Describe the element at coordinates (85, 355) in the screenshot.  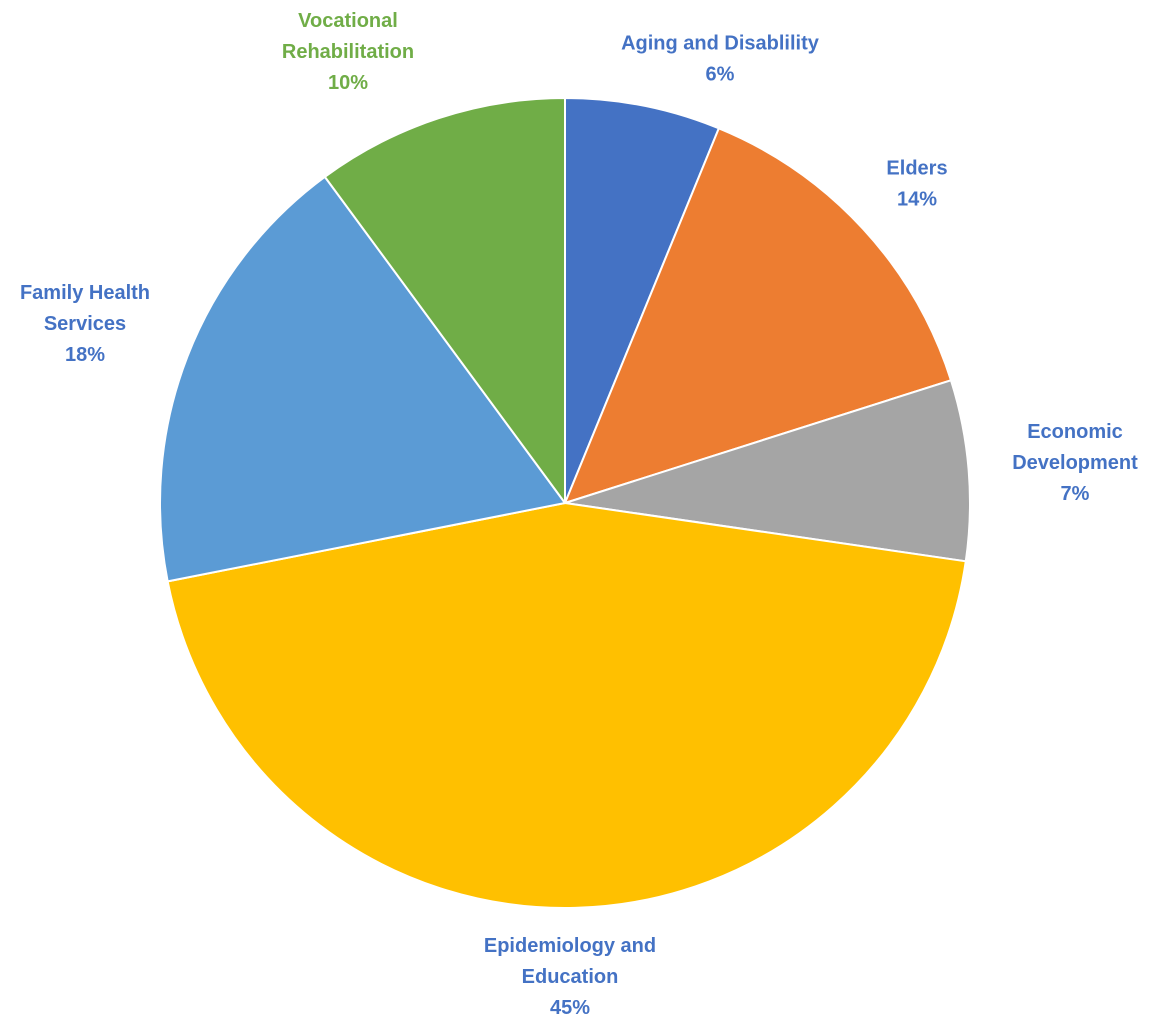
I see `label-percent: 18%` at that location.